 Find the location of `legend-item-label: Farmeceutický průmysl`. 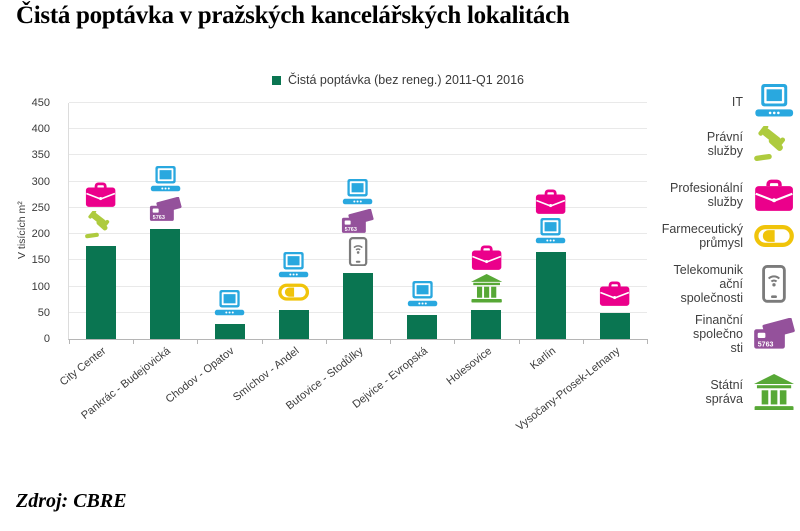

legend-item-label: Farmeceutický průmysl is located at coordinates (702, 235).